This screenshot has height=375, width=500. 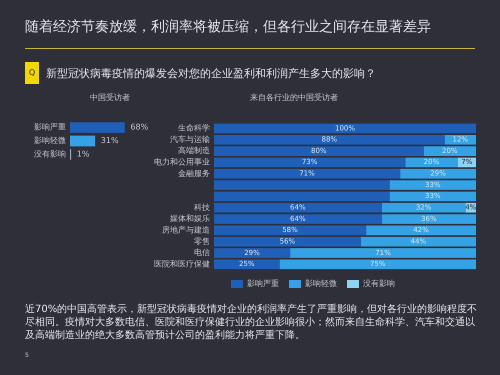 I want to click on data-label: 1%, so click(x=83, y=154).